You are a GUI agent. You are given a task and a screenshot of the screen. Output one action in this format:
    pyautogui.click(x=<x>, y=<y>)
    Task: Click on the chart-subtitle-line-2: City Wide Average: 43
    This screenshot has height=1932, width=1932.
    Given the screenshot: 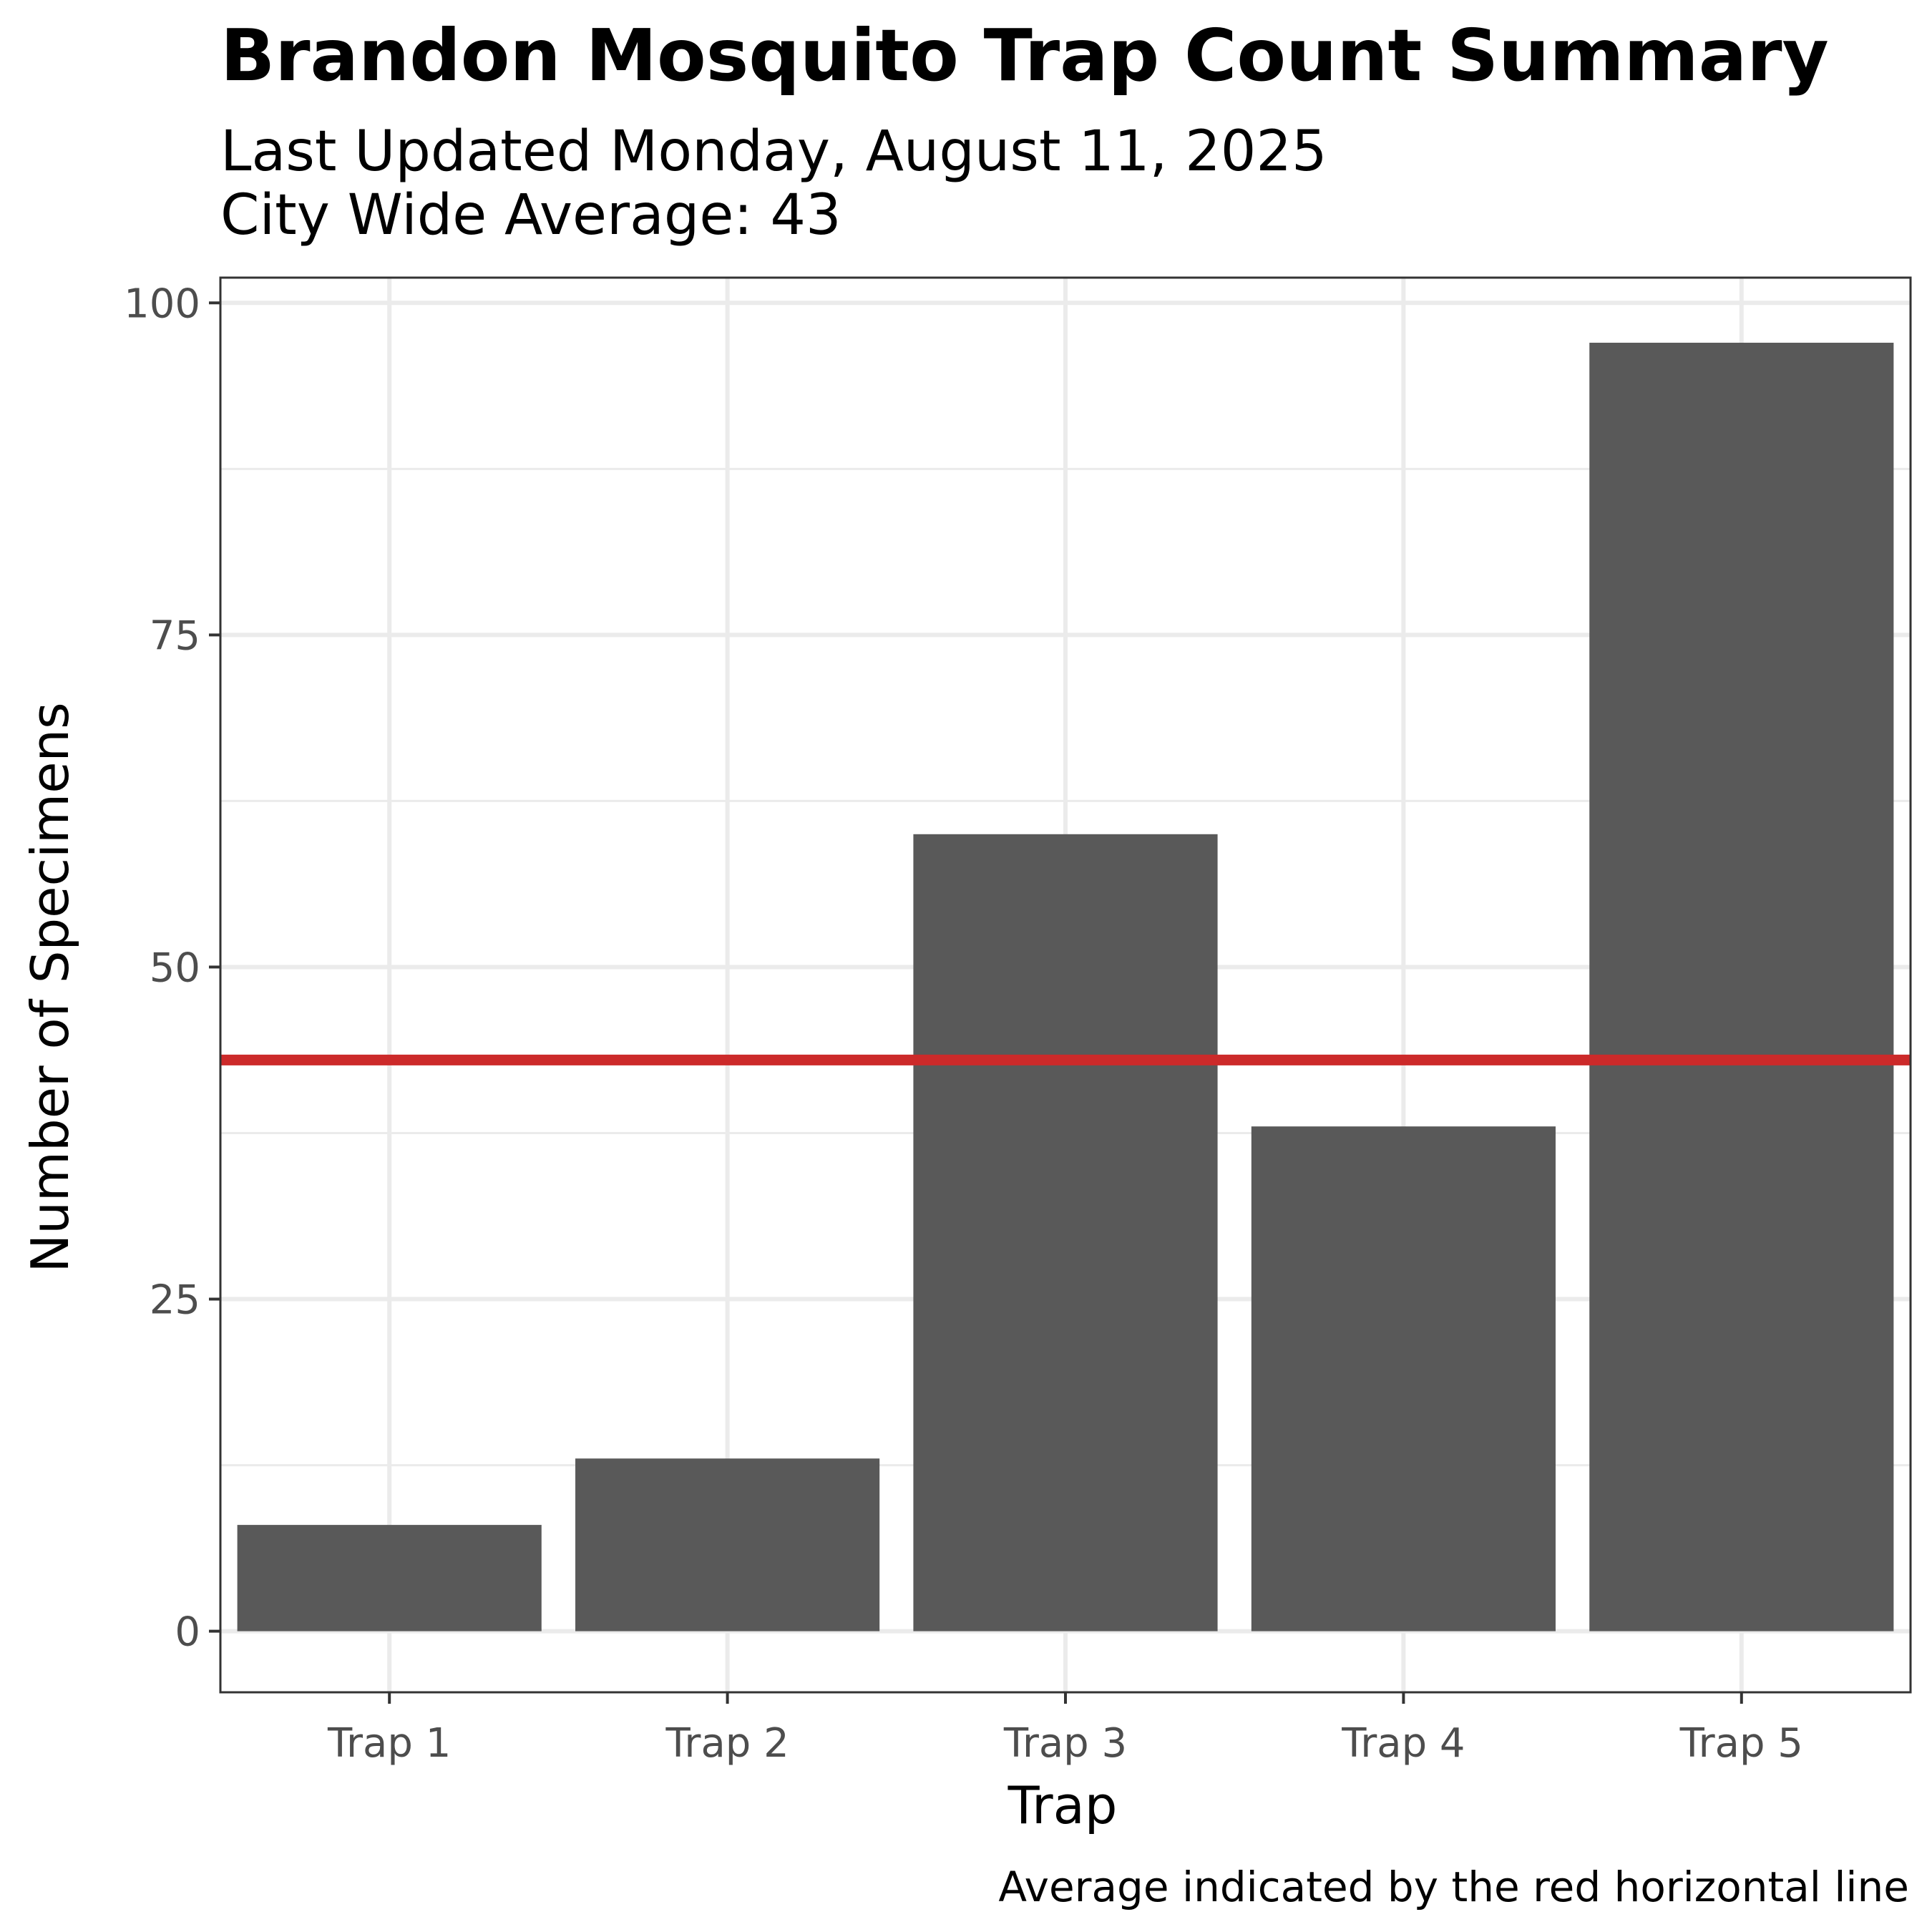 What is the action you would take?
    pyautogui.click(x=530, y=215)
    